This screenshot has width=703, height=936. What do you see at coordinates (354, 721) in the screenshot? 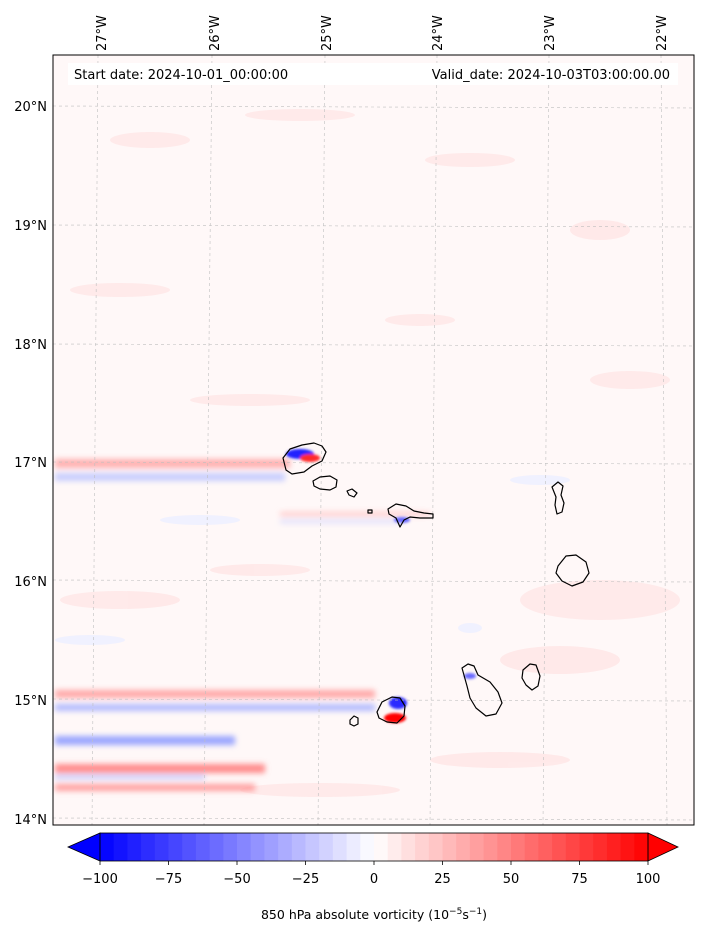
I see `island-brava` at bounding box center [354, 721].